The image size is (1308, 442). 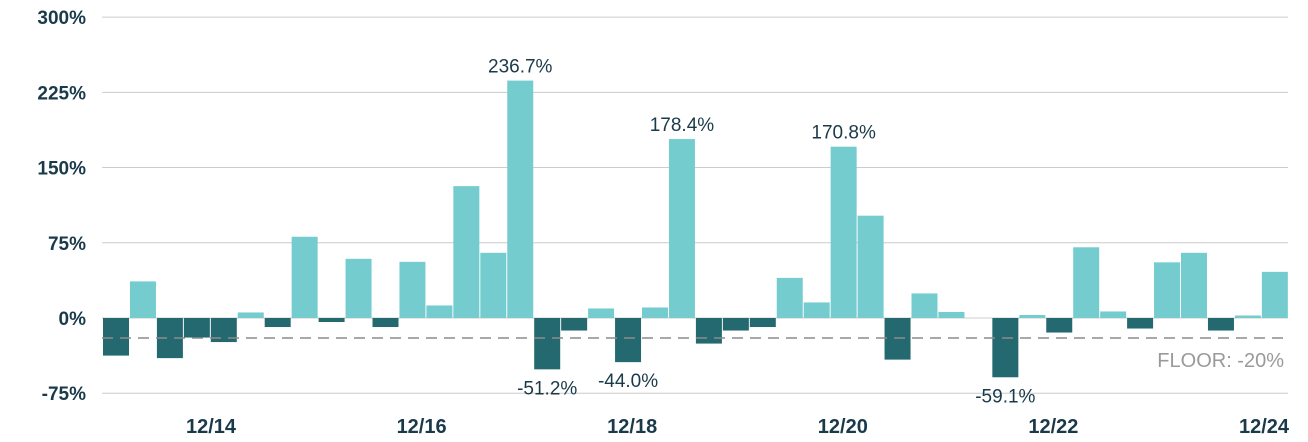 What do you see at coordinates (1053, 427) in the screenshot?
I see `x-tick-label: 12/22` at bounding box center [1053, 427].